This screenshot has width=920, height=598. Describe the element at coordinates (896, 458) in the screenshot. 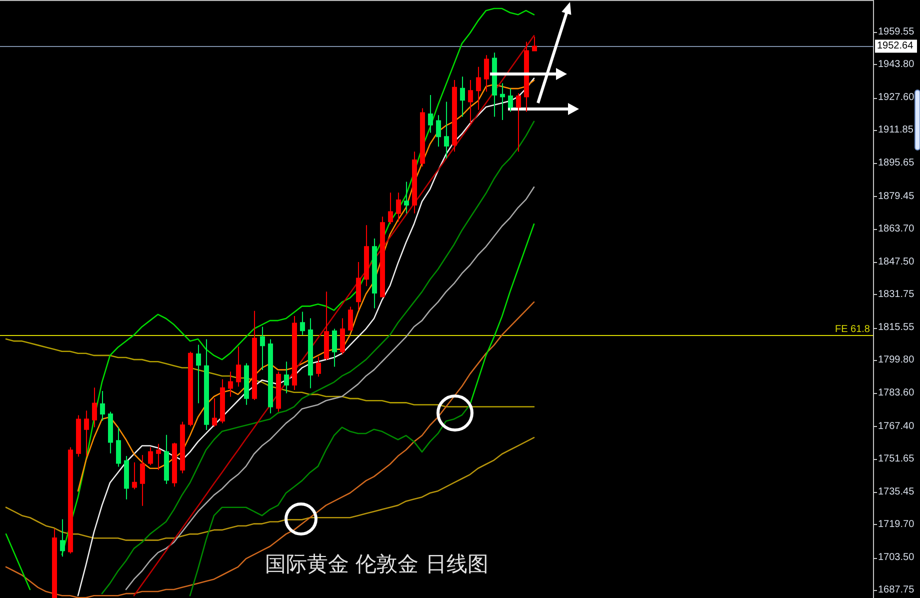

I see `y-tick-label: 1751.65` at that location.